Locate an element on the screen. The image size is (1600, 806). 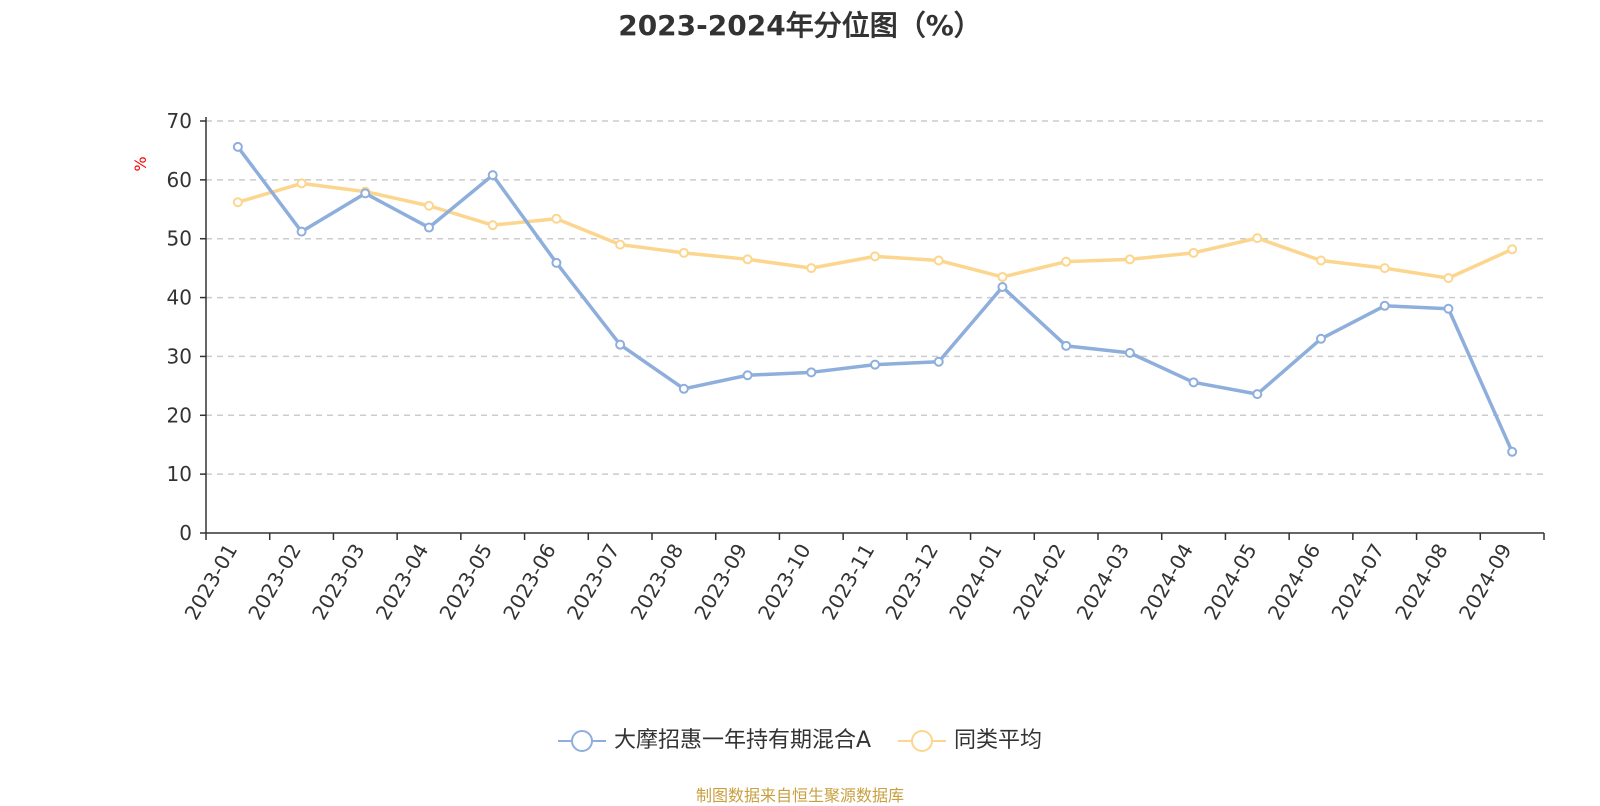
data-source-note: 制图数据来自恒生聚源数据库 is located at coordinates (799, 795).